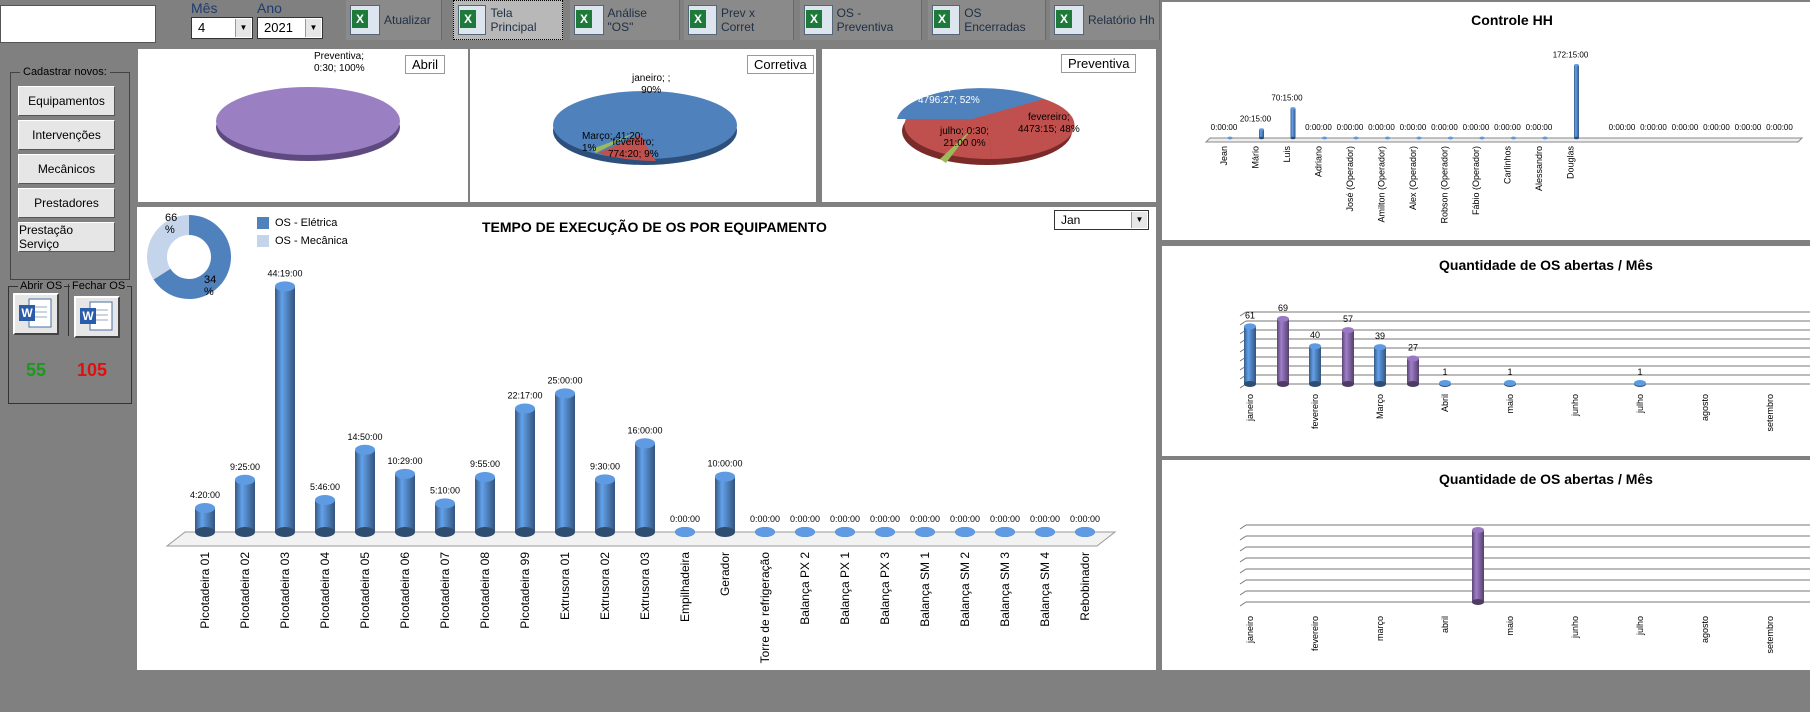 The image size is (1810, 712). Describe the element at coordinates (1105, 20) in the screenshot. I see `relatorio-hh-button: X Relatório Hh` at that location.